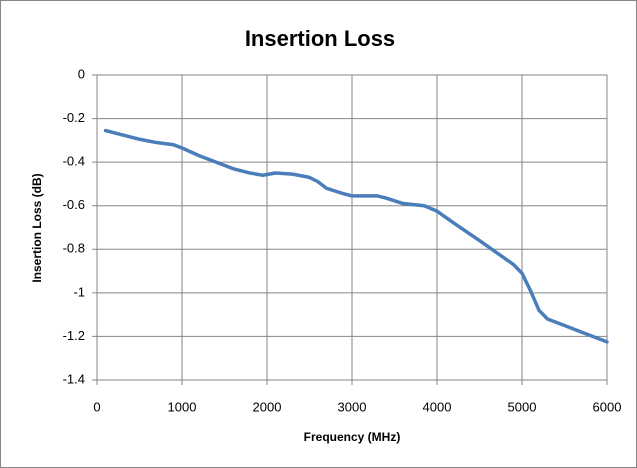 Image resolution: width=637 pixels, height=468 pixels. Describe the element at coordinates (74, 161) in the screenshot. I see `y-tick-label: -0.4` at that location.